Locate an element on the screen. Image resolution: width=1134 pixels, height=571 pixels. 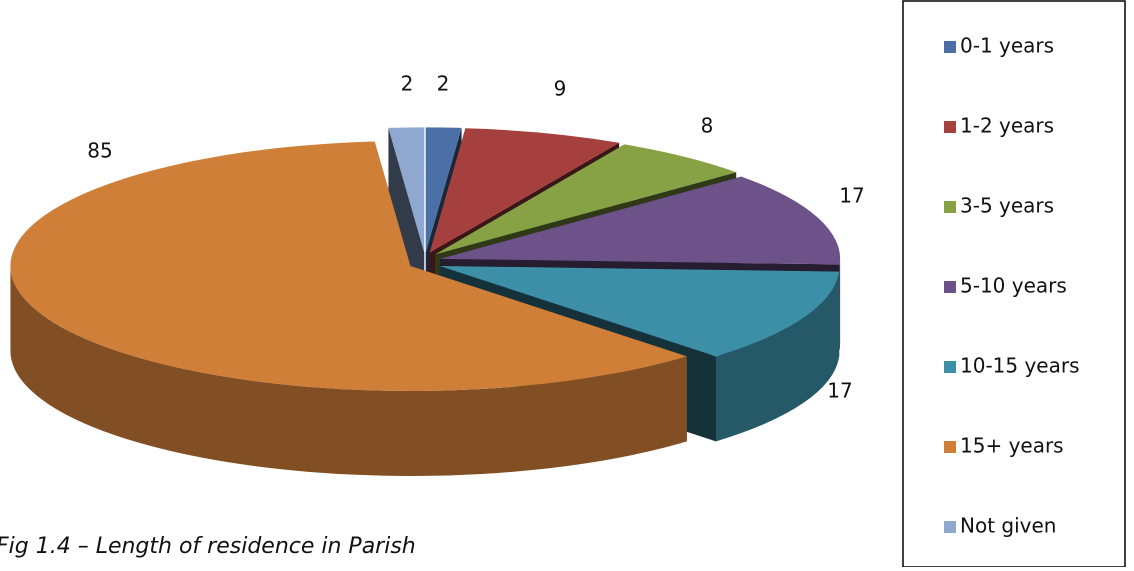
legend-label: 1-2 years is located at coordinates (1007, 126).